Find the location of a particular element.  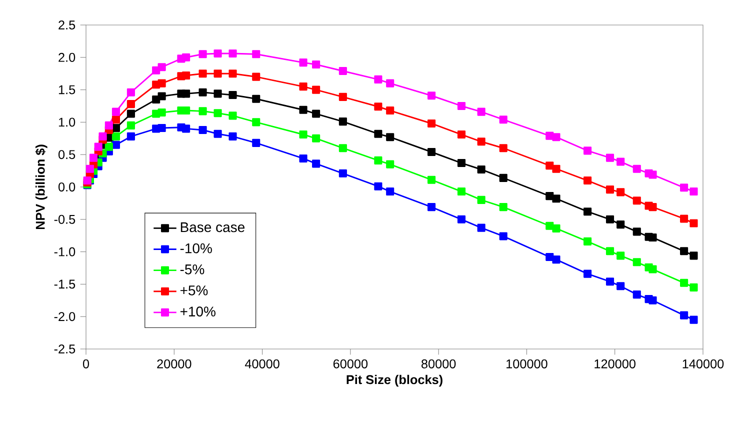

x-axis-title: Pit Size (blocks) is located at coordinates (394, 380).